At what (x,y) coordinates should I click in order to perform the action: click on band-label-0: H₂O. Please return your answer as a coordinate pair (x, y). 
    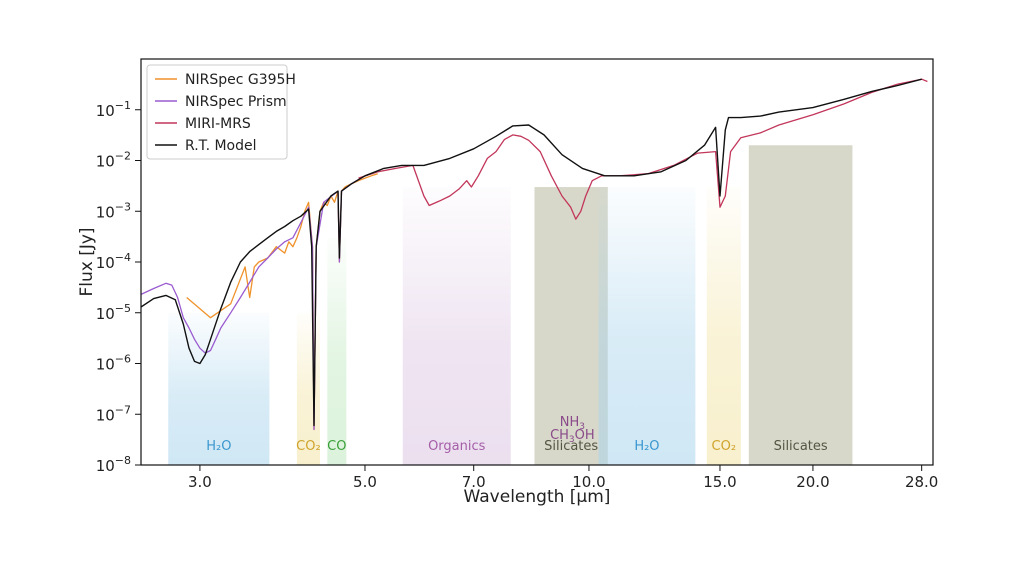
    Looking at the image, I should click on (218, 446).